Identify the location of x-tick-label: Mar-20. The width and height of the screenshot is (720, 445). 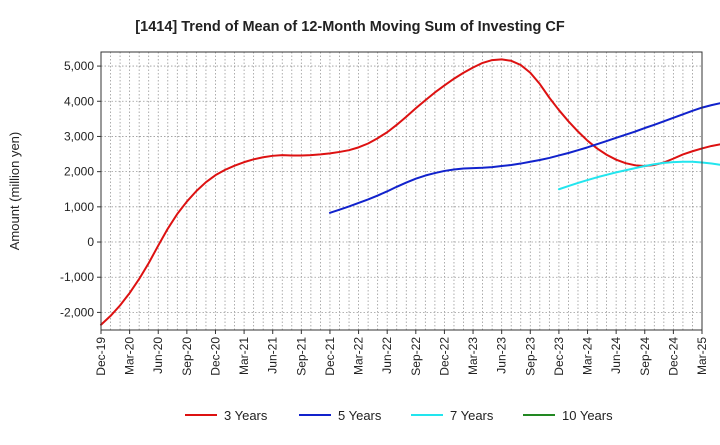
(130, 356).